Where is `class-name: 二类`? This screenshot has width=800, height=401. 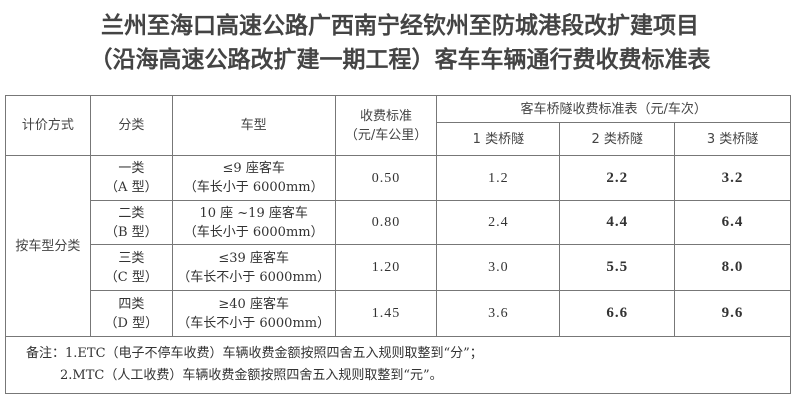
class-name: 二类 is located at coordinates (131, 213).